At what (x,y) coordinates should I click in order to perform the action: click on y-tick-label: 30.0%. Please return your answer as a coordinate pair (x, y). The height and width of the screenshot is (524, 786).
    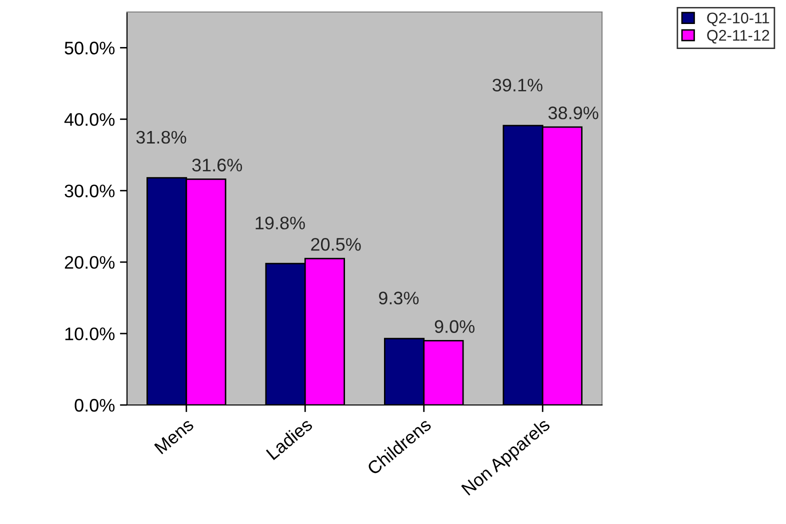
    Looking at the image, I should click on (89, 191).